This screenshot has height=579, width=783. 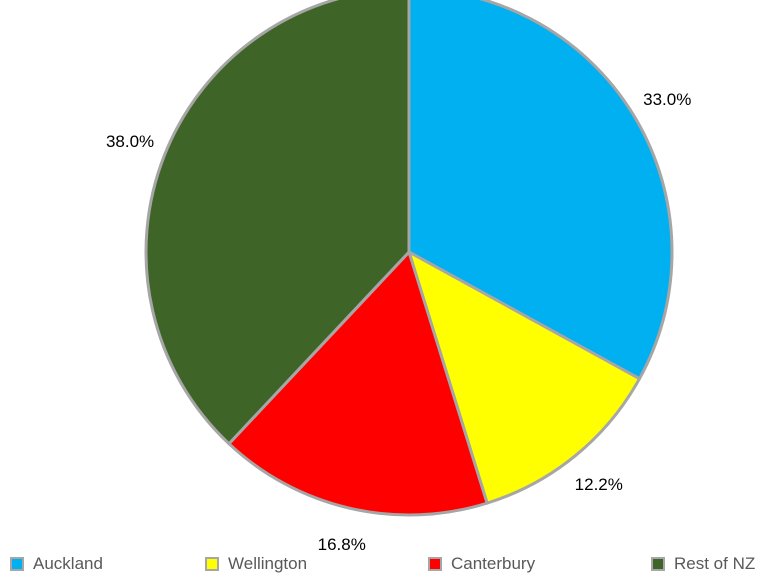 I want to click on legend-label-canterbury: Canterbury, so click(x=493, y=563).